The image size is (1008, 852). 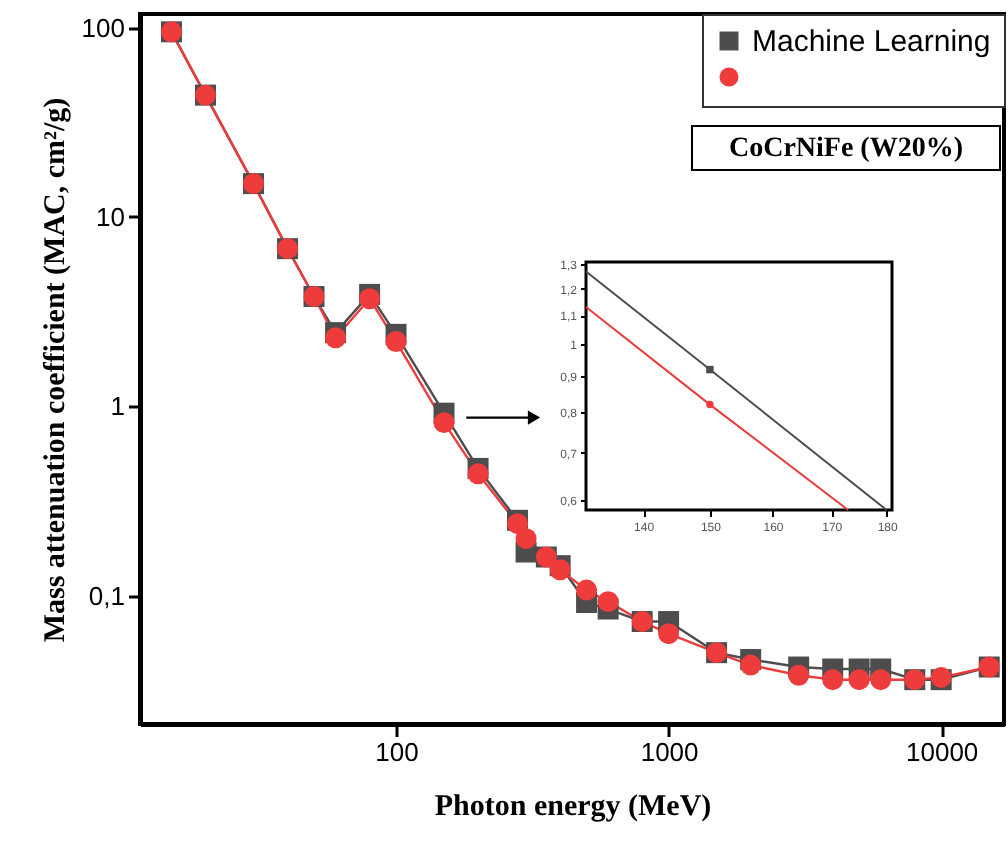 I want to click on x-tick-label: 100, so click(x=397, y=752).